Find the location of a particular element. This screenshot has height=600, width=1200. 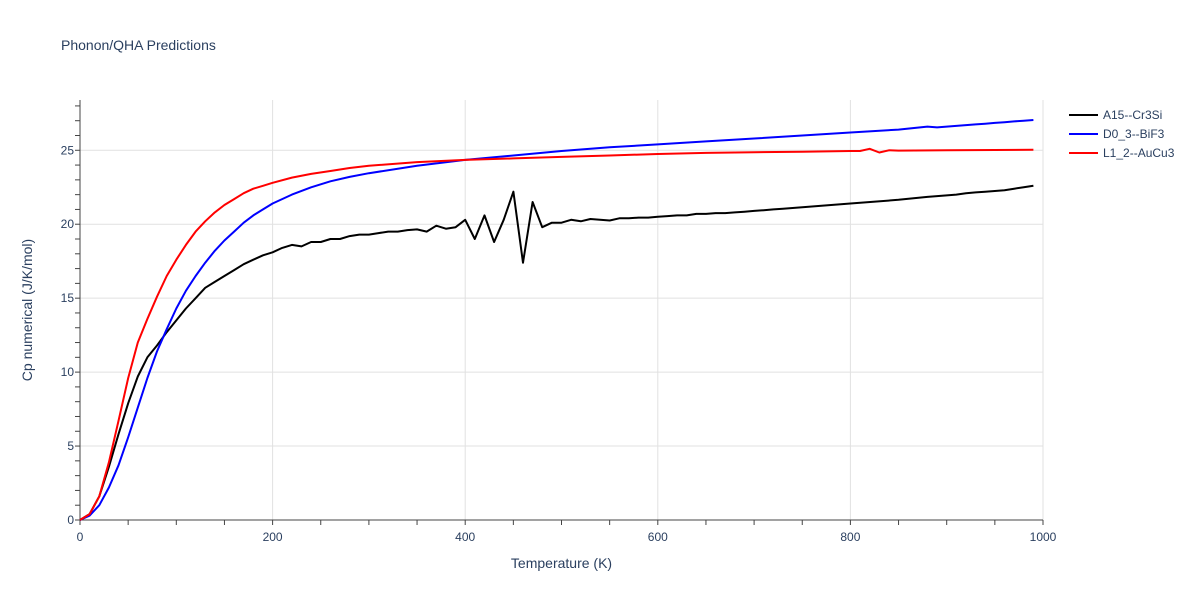

y-tick-label: 15 is located at coordinates (68, 298).